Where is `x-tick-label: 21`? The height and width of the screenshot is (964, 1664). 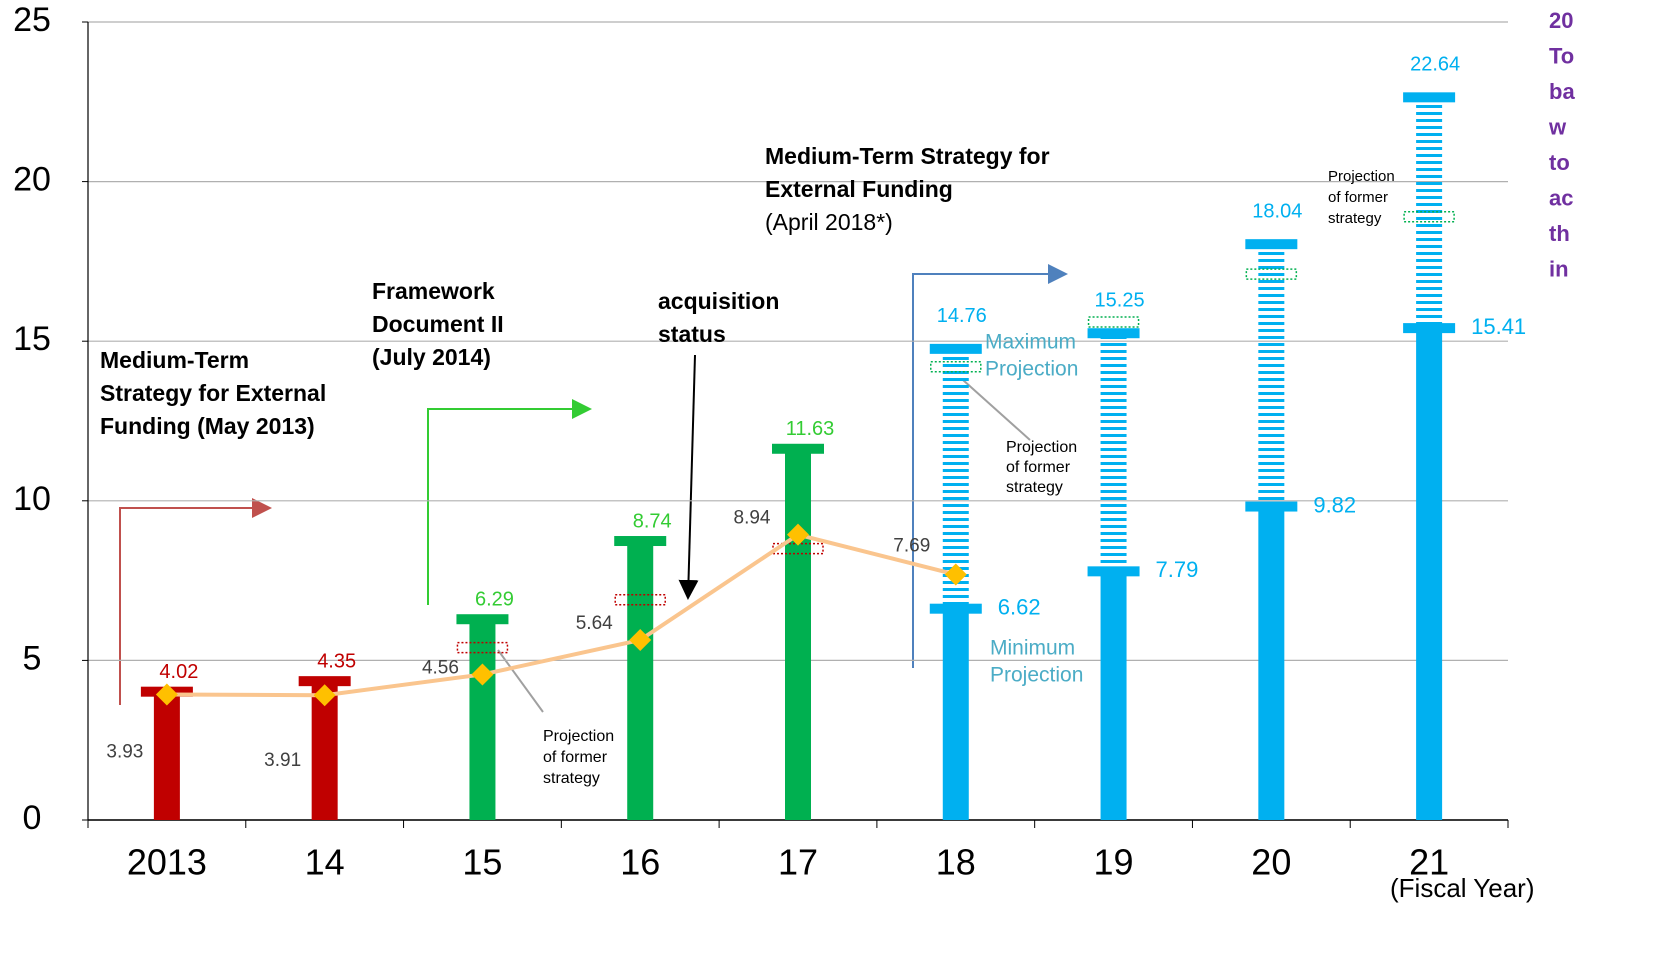 x-tick-label: 21 is located at coordinates (1429, 862).